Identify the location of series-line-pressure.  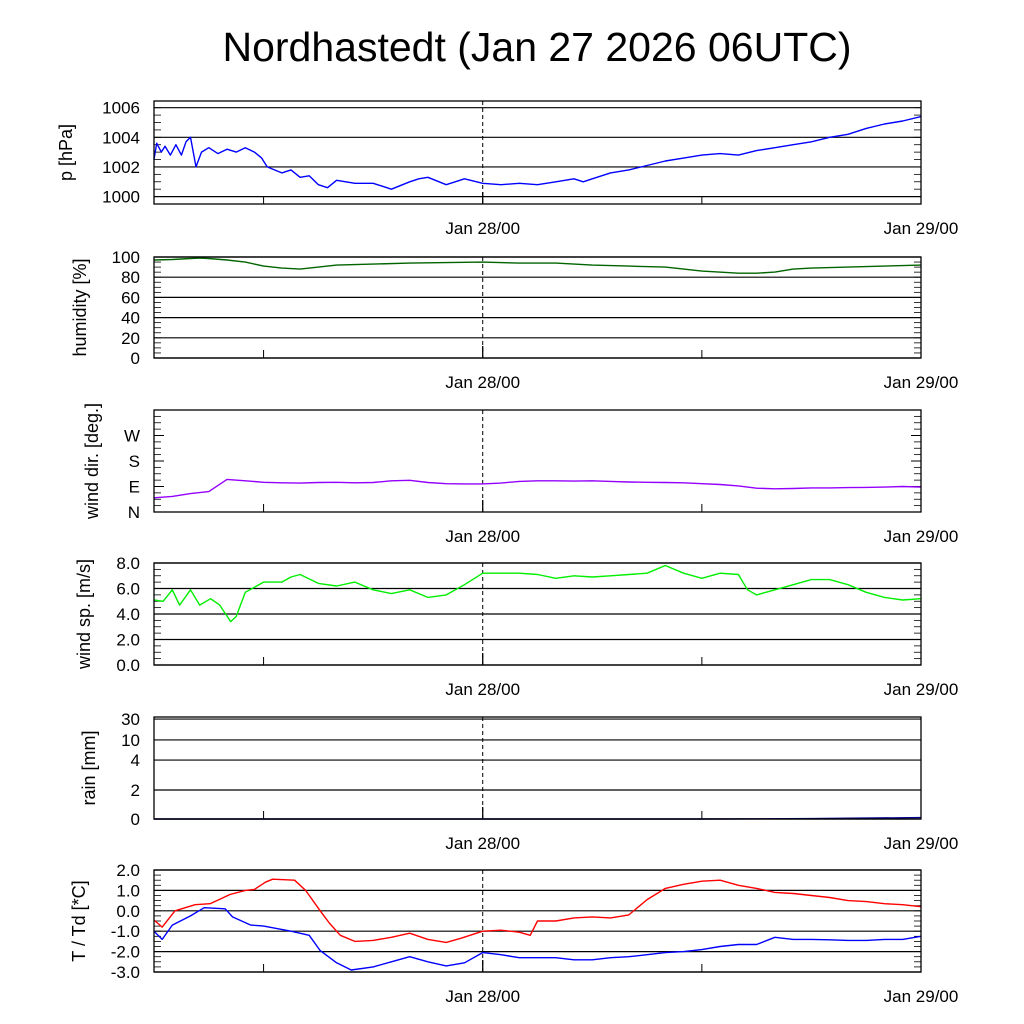
(537, 152).